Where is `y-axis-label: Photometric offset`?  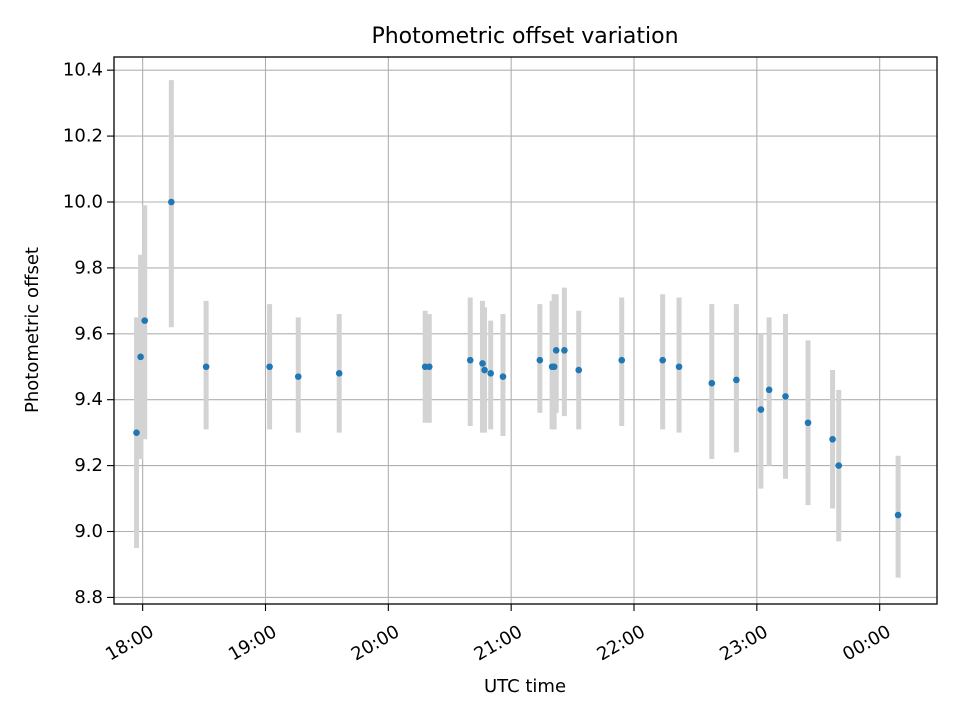 y-axis-label: Photometric offset is located at coordinates (32, 330).